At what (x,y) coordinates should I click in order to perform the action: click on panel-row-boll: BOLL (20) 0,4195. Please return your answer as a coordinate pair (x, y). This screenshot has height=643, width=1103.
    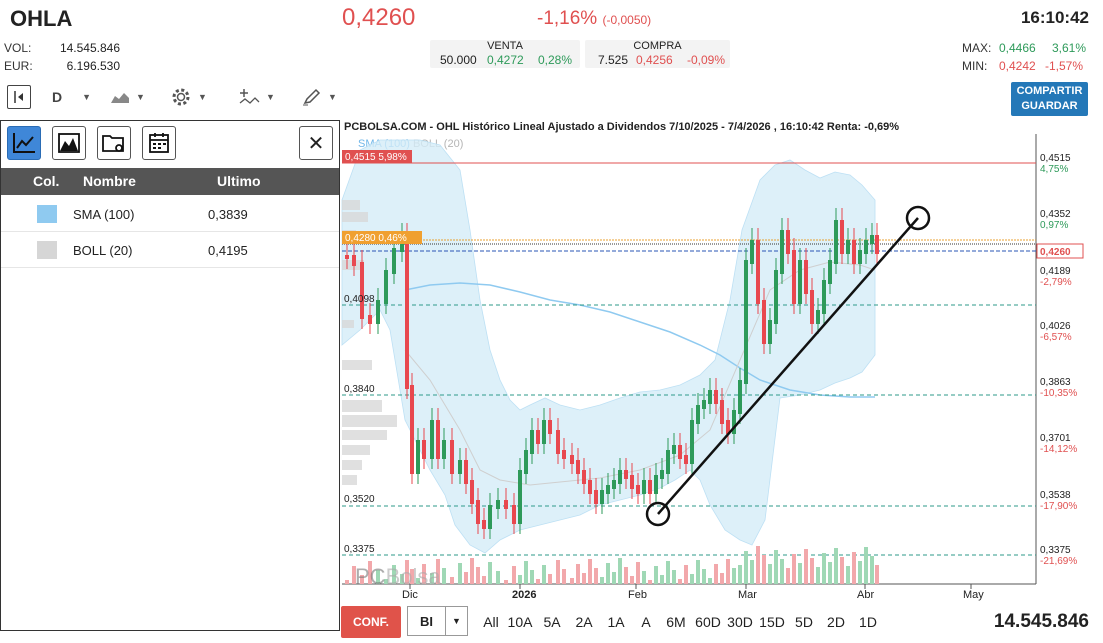
    Looking at the image, I should click on (170, 250).